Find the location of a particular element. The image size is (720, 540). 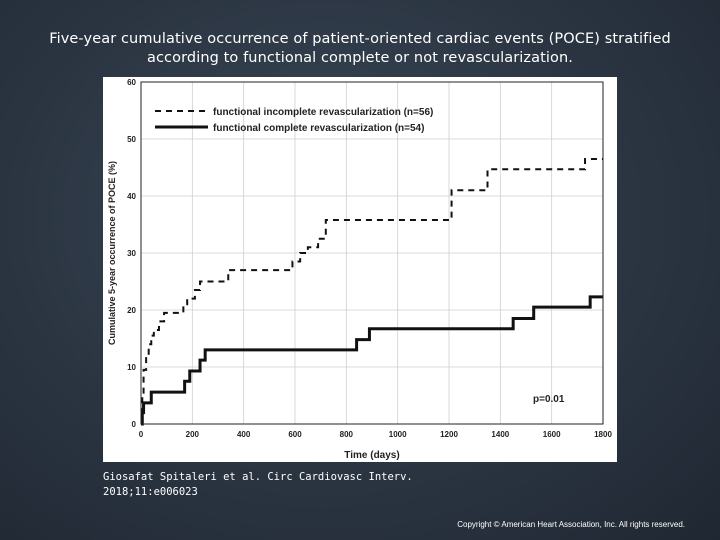

y-tick-label: 60 is located at coordinates (131, 82).